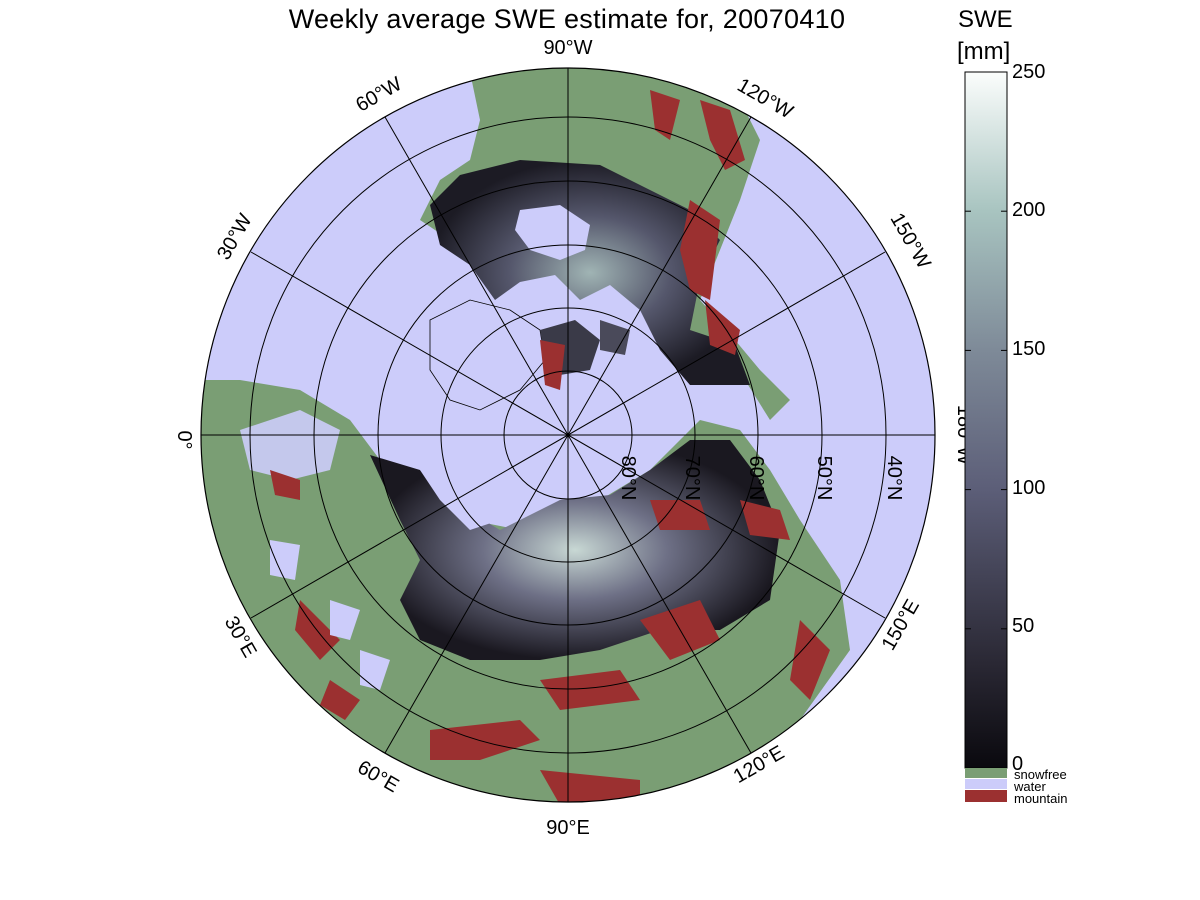 The width and height of the screenshot is (1200, 900). I want to click on colorbar-title: SWE, so click(985, 19).